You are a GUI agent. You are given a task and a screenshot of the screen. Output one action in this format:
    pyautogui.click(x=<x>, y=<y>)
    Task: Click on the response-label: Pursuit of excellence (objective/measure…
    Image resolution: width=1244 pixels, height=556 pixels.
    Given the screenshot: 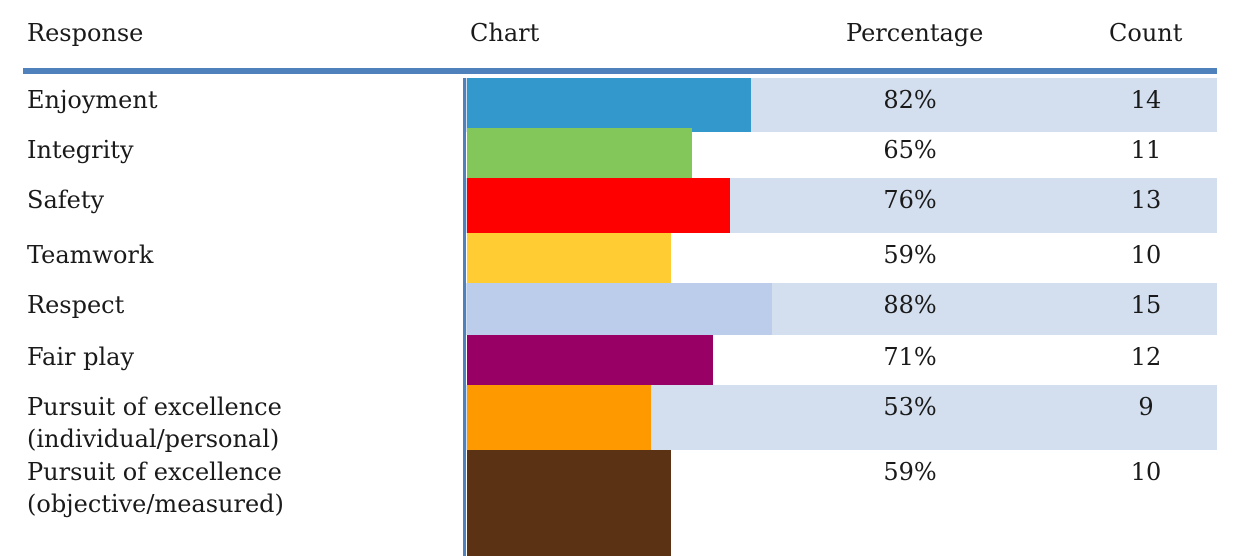 What is the action you would take?
    pyautogui.click(x=155, y=488)
    